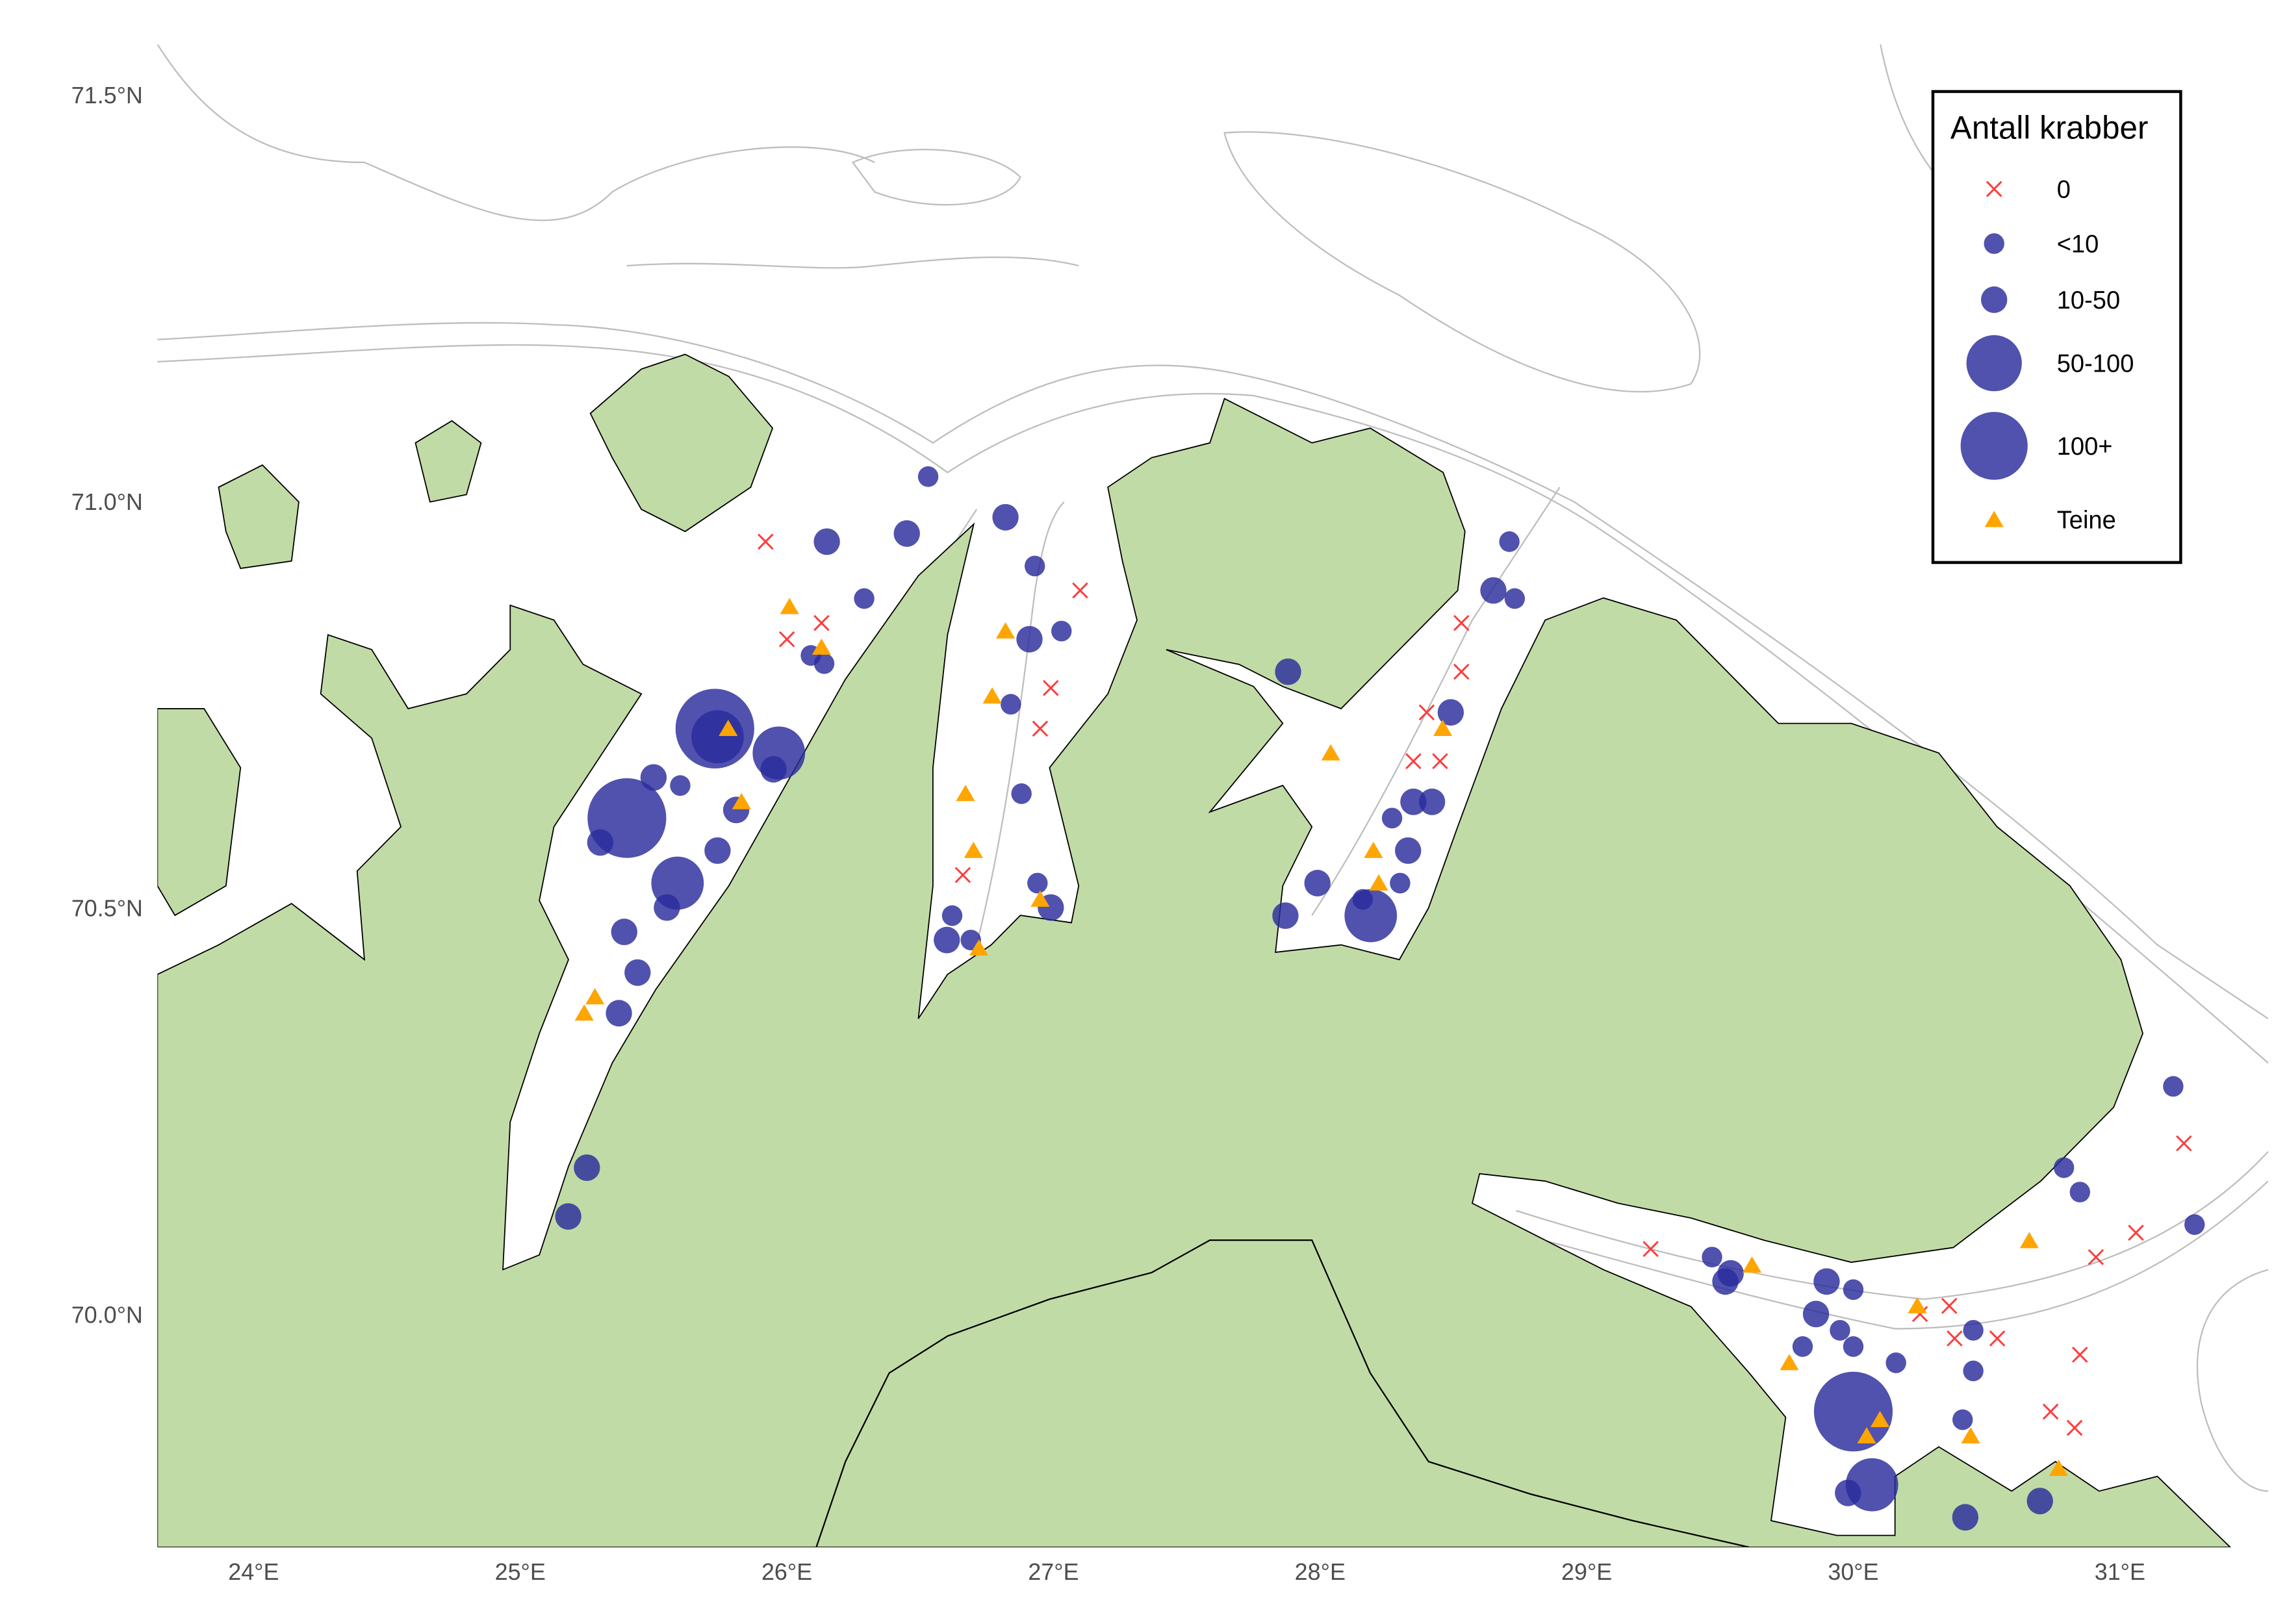 This screenshot has width=2274, height=1624. What do you see at coordinates (2064, 189) in the screenshot?
I see `legend-label: 0` at bounding box center [2064, 189].